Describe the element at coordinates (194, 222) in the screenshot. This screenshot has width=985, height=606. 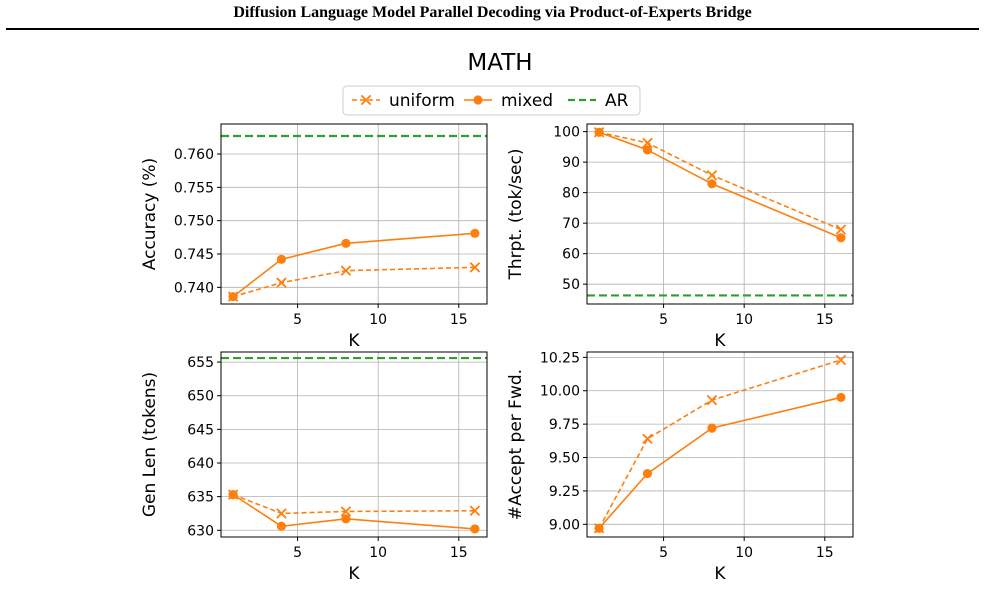
I see `y-tick-label: 0.750` at that location.